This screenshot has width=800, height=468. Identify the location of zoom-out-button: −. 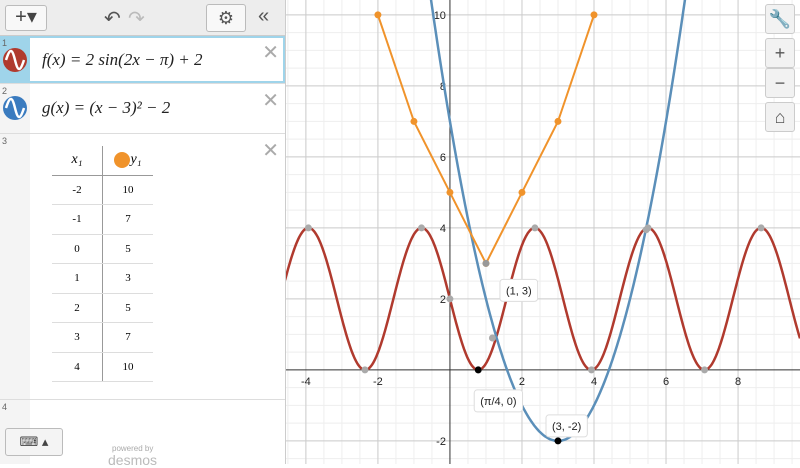
(780, 83).